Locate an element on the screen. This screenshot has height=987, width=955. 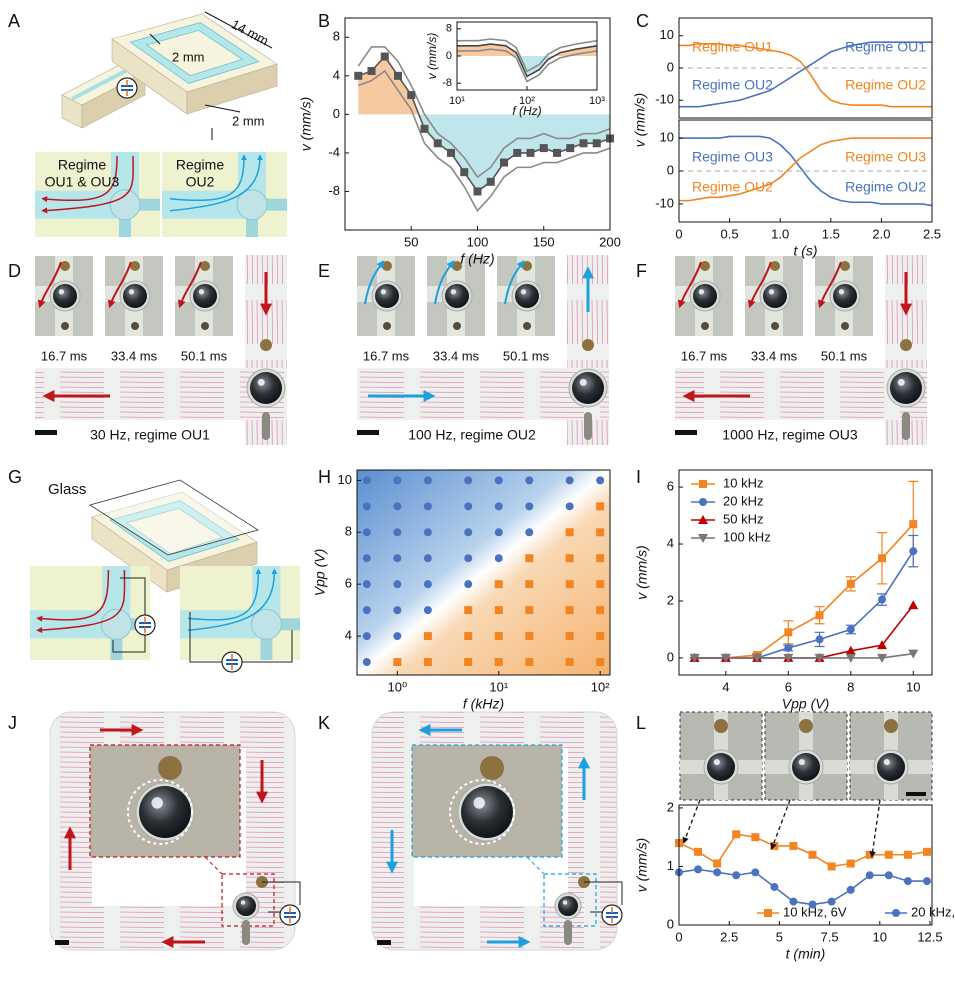
x-tick-label: 5 is located at coordinates (779, 936).